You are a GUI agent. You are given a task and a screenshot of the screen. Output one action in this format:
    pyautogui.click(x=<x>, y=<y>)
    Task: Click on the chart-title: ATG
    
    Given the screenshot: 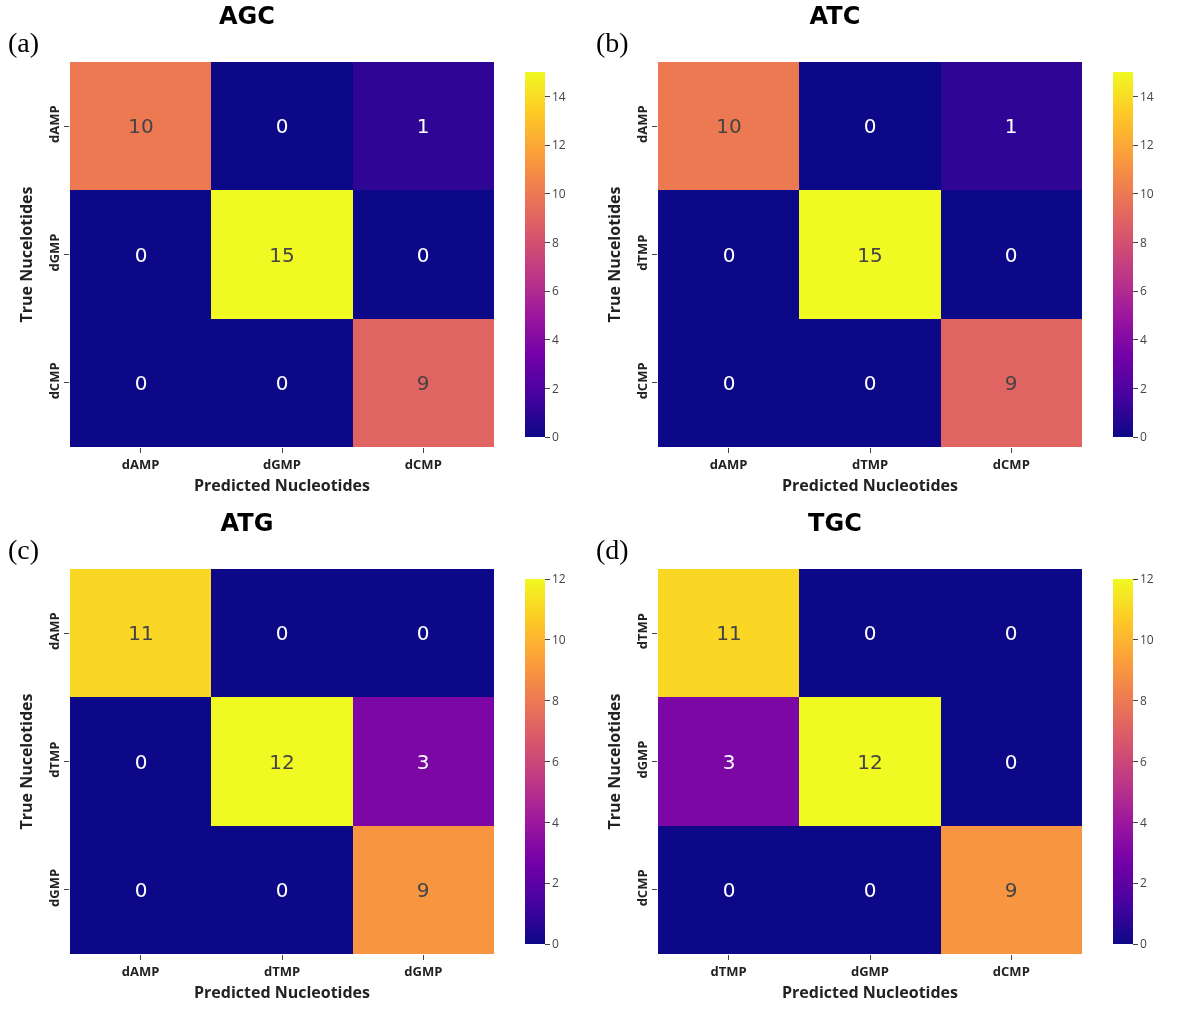 What is the action you would take?
    pyautogui.click(x=247, y=523)
    